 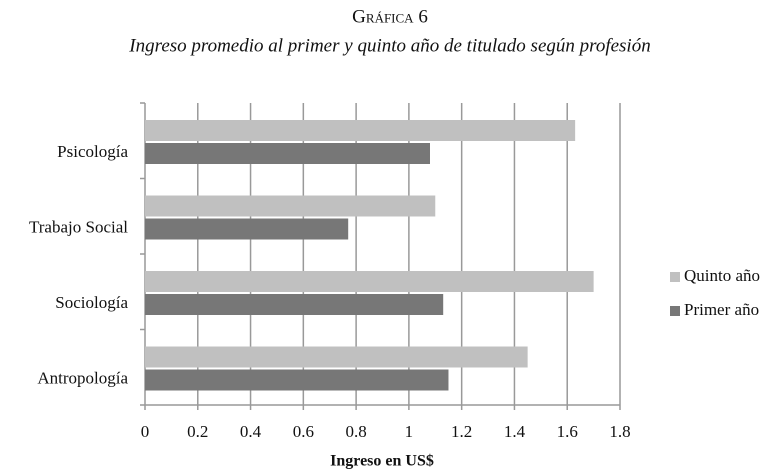 What do you see at coordinates (197, 431) in the screenshot?
I see `x-tick-label: 0.2` at bounding box center [197, 431].